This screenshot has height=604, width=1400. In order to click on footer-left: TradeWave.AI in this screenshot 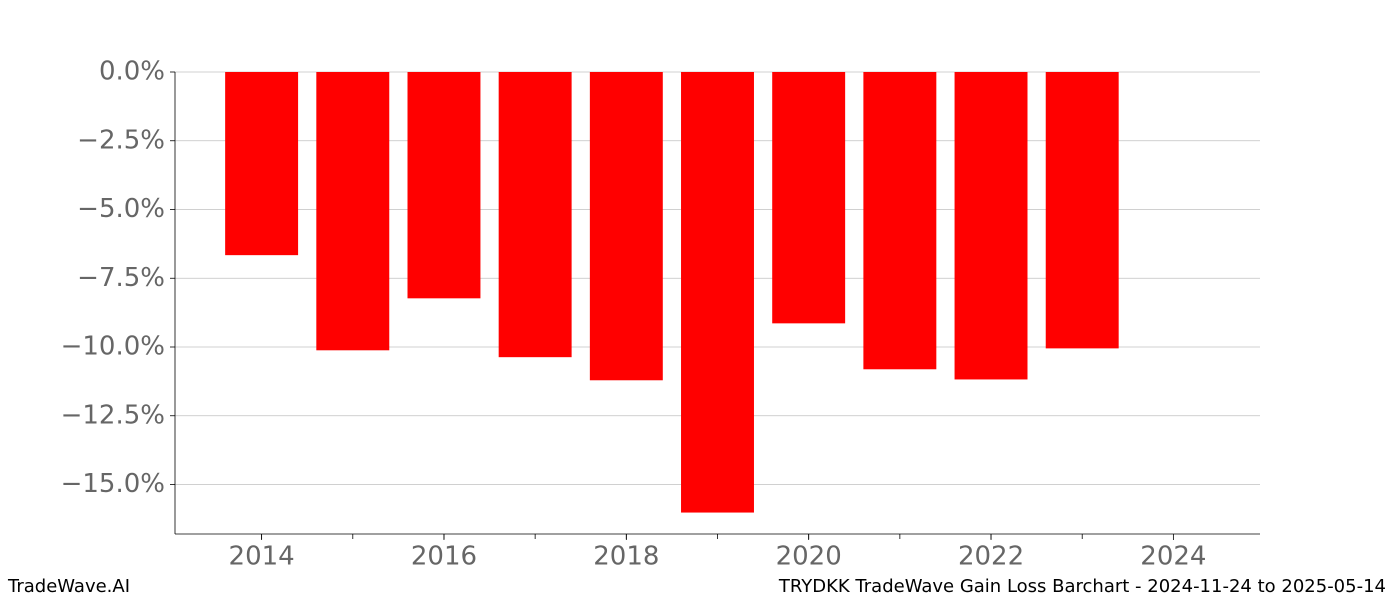, I will do `click(68, 586)`.